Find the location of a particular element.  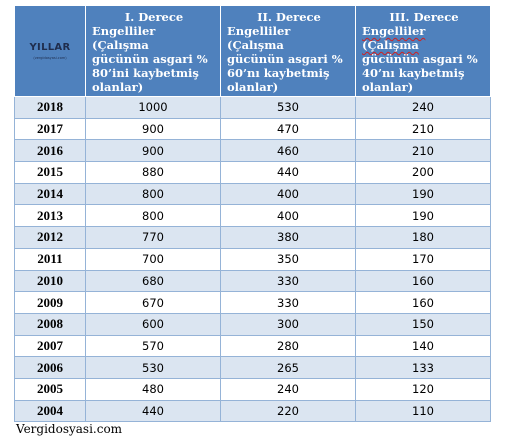

degree-3-cell: 120 is located at coordinates (423, 389).